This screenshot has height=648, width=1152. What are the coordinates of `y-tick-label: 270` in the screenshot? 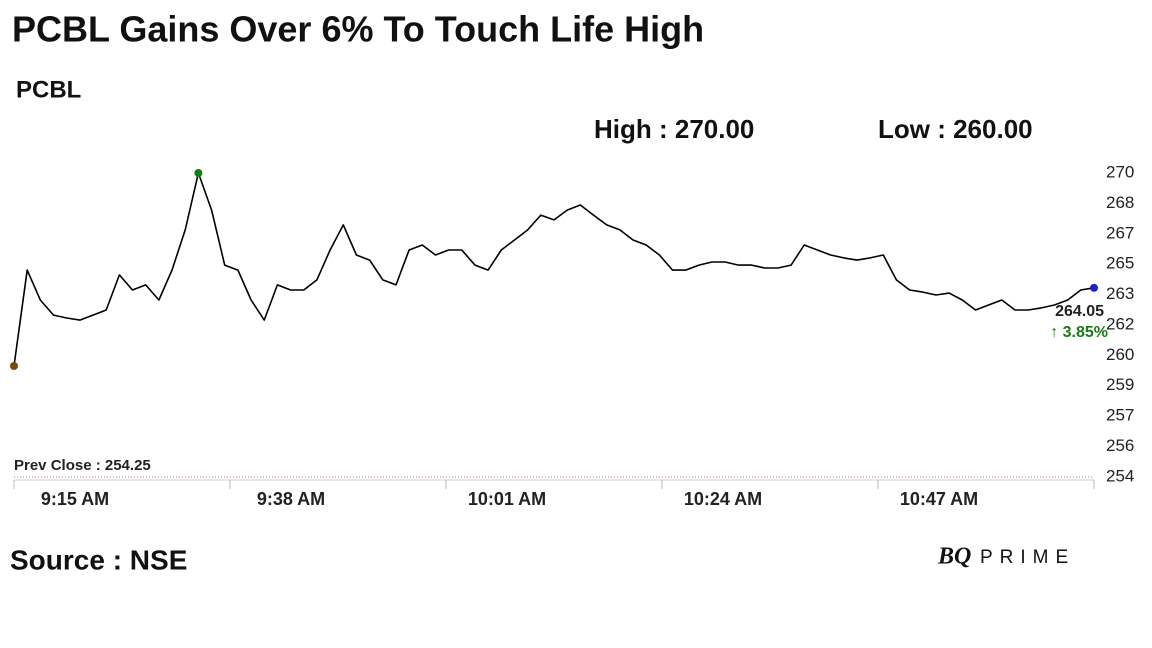 It's located at (1120, 171).